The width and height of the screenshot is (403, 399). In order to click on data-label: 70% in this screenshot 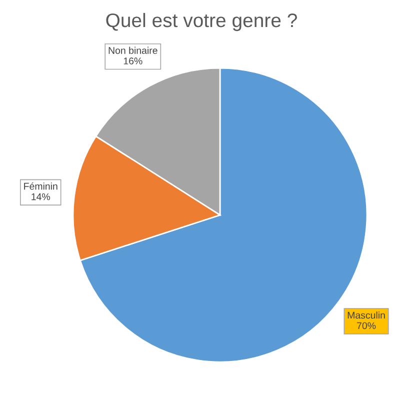, I will do `click(366, 326)`.